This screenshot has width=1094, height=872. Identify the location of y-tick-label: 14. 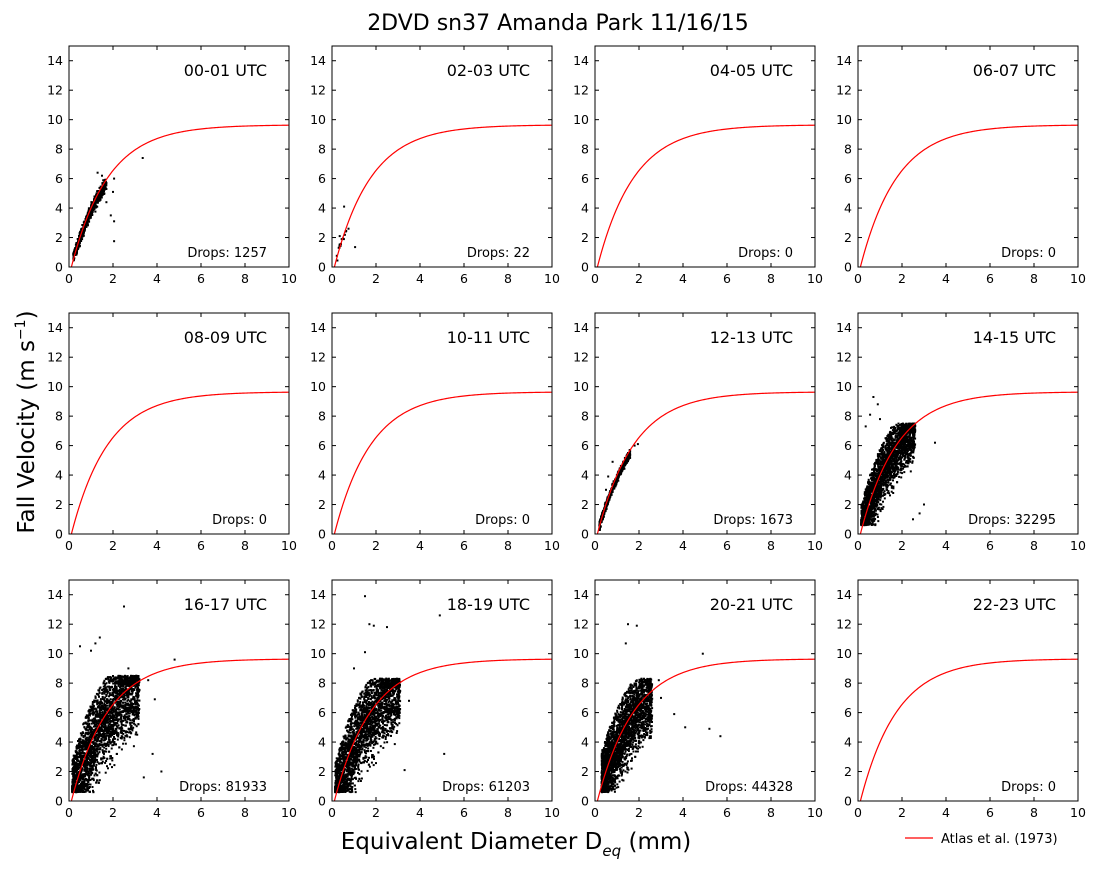
(581, 60).